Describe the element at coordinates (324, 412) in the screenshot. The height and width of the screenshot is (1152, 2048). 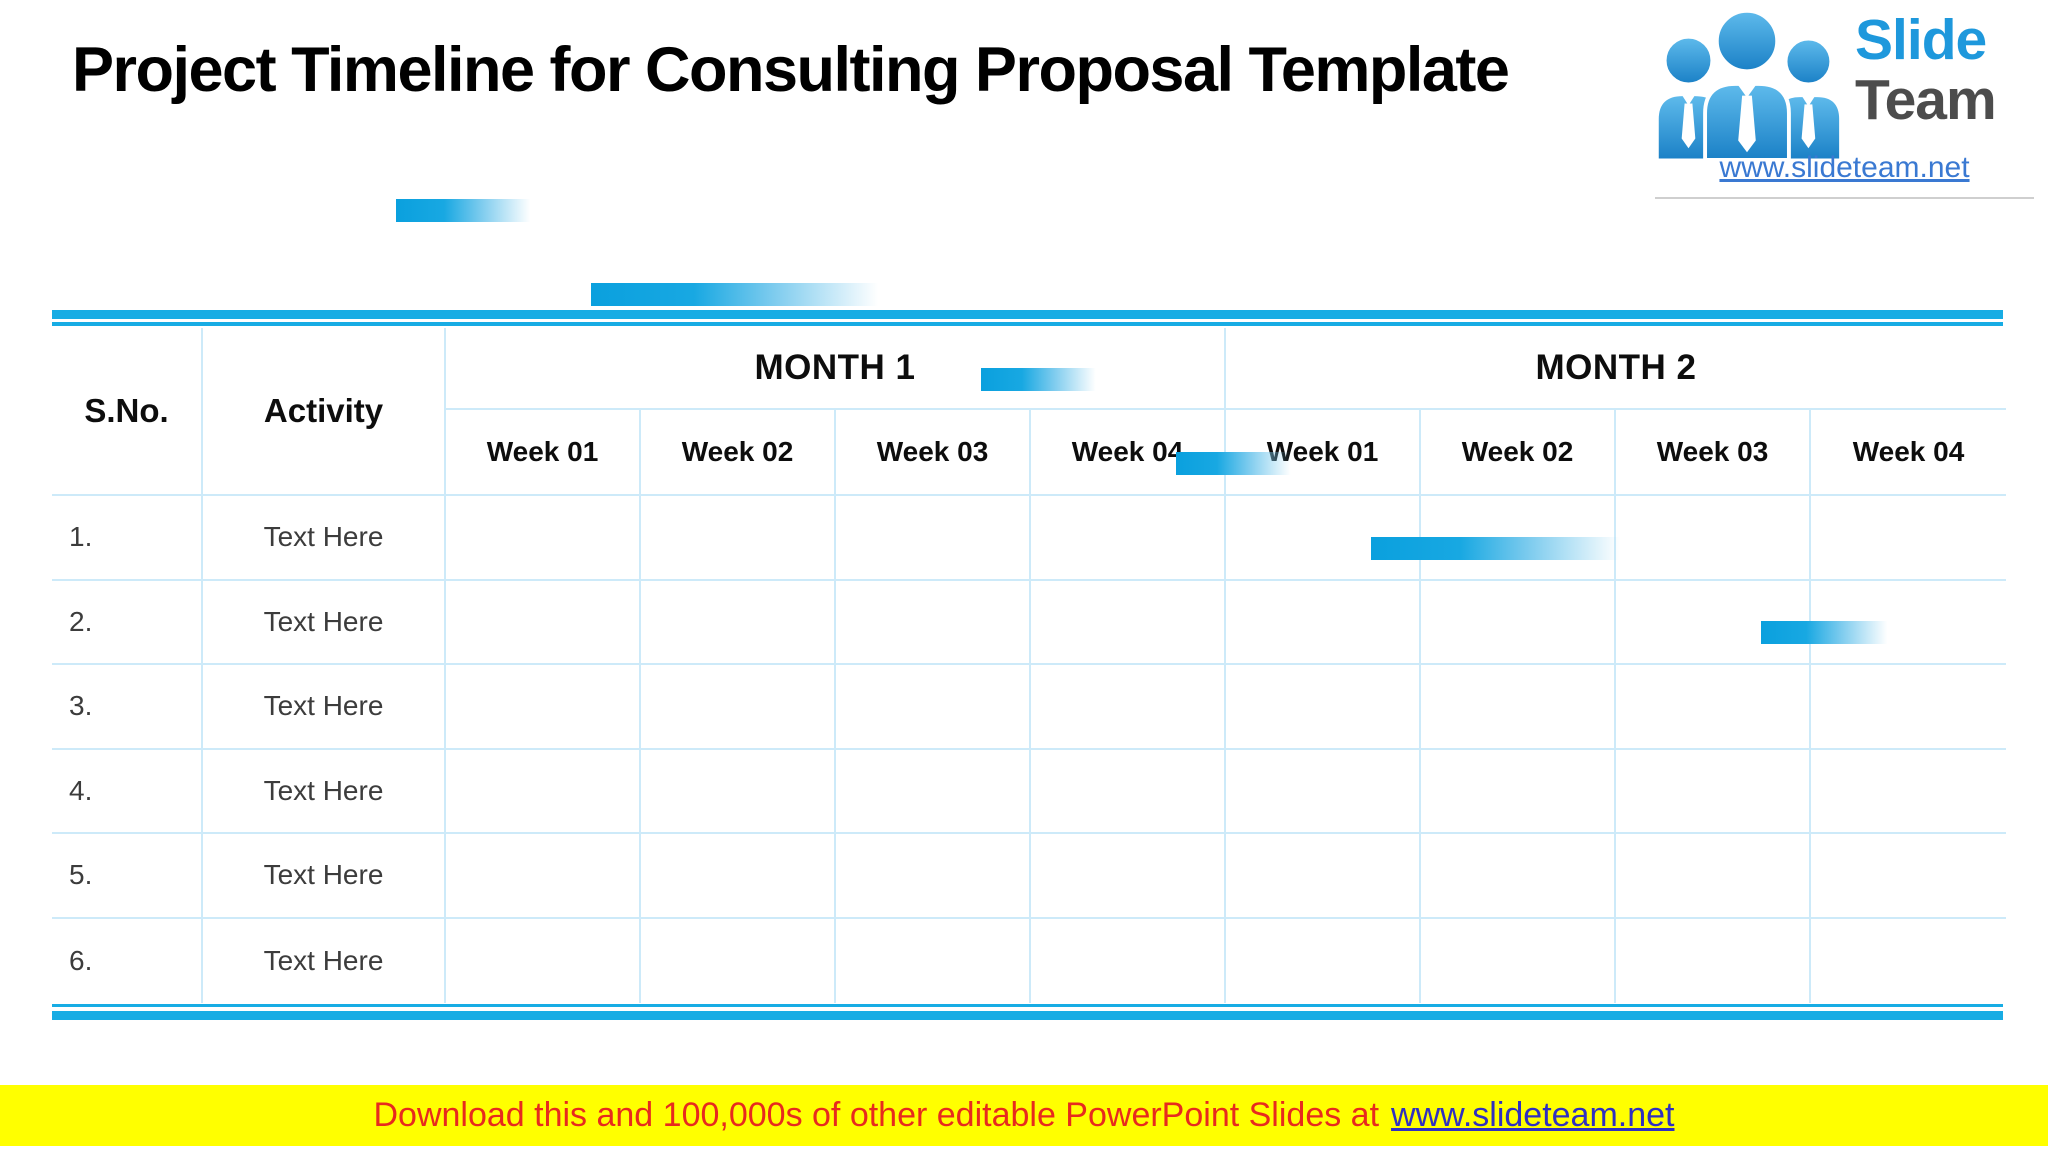
I see `activity-header-cell: Activity` at that location.